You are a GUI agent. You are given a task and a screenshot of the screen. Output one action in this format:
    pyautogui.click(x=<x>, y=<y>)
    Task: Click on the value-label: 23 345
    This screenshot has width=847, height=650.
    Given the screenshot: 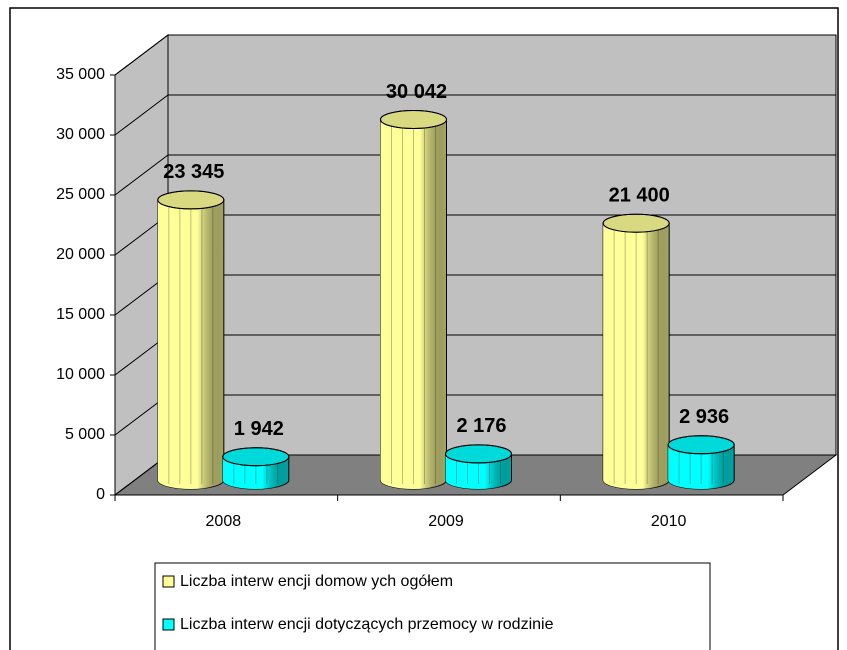 What is the action you would take?
    pyautogui.click(x=193, y=172)
    